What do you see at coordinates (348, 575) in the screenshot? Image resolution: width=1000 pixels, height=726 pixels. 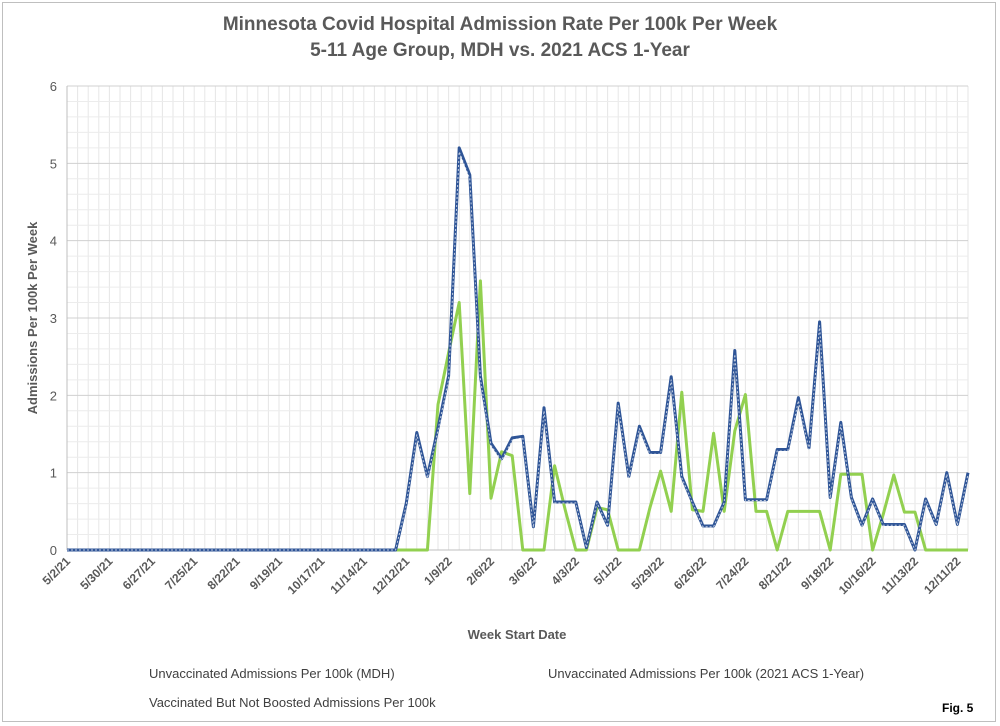 I see `x-tick-label: 11/14/21` at bounding box center [348, 575].